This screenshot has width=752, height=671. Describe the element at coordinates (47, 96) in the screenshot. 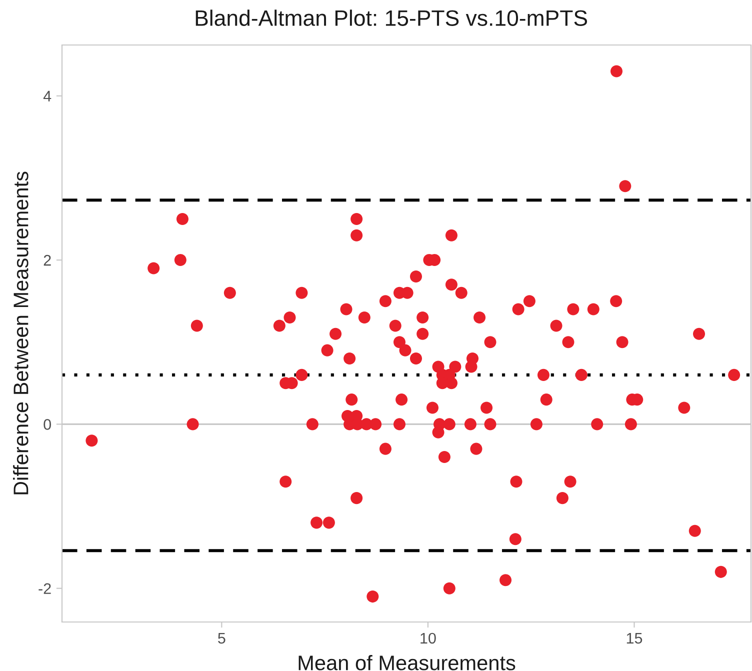

I see `y-tick-label: 4` at that location.